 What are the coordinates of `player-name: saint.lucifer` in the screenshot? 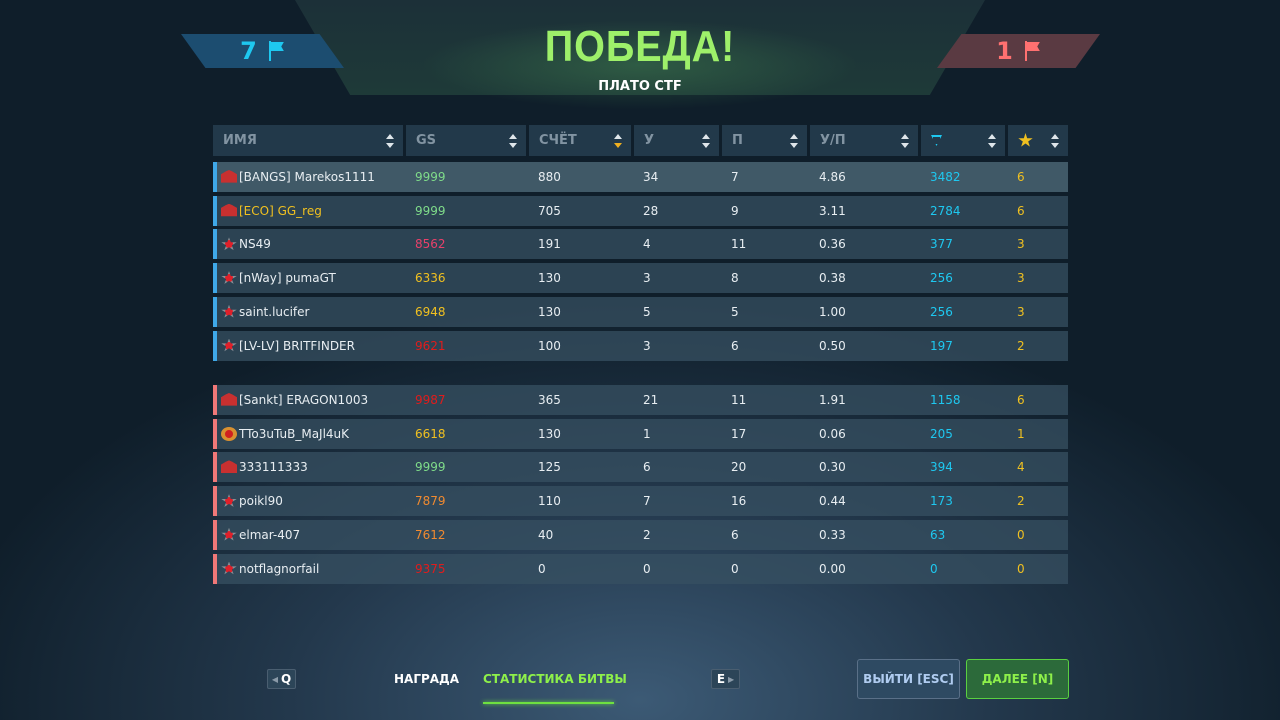 It's located at (274, 311).